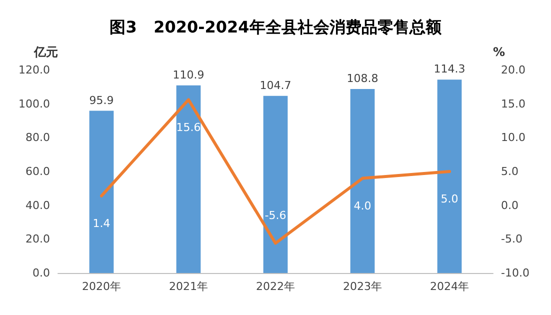 The height and width of the screenshot is (315, 551). Describe the element at coordinates (38, 239) in the screenshot. I see `y-tick-label: 20.0` at that location.